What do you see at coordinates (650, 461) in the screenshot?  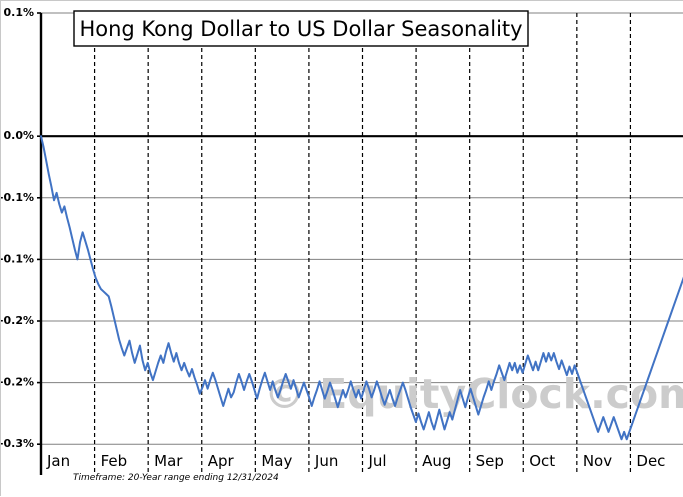 I see `x-tick-label-dec: Dec` at bounding box center [650, 461].